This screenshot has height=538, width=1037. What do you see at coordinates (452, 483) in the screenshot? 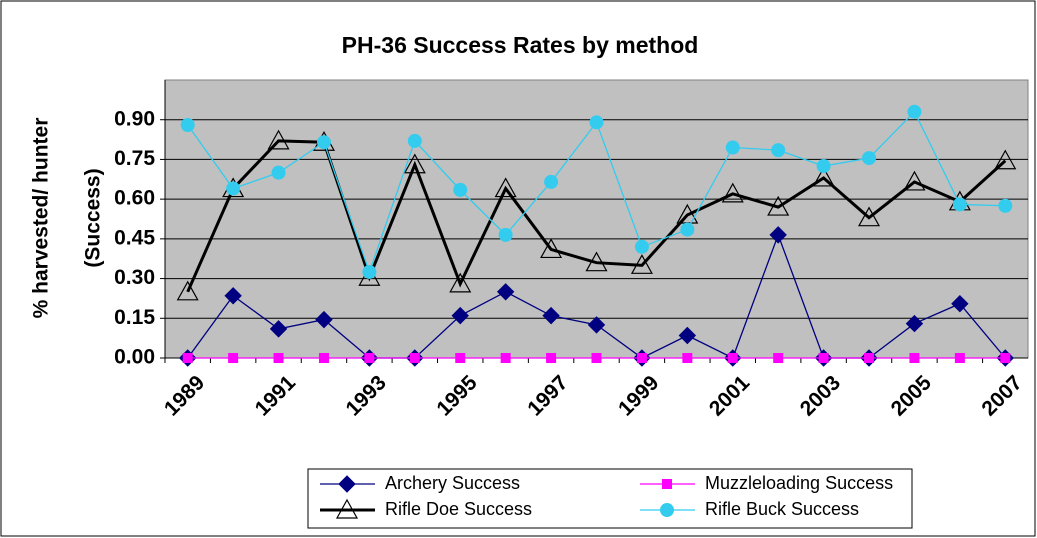
I see `legend-label: Archery Success` at bounding box center [452, 483].